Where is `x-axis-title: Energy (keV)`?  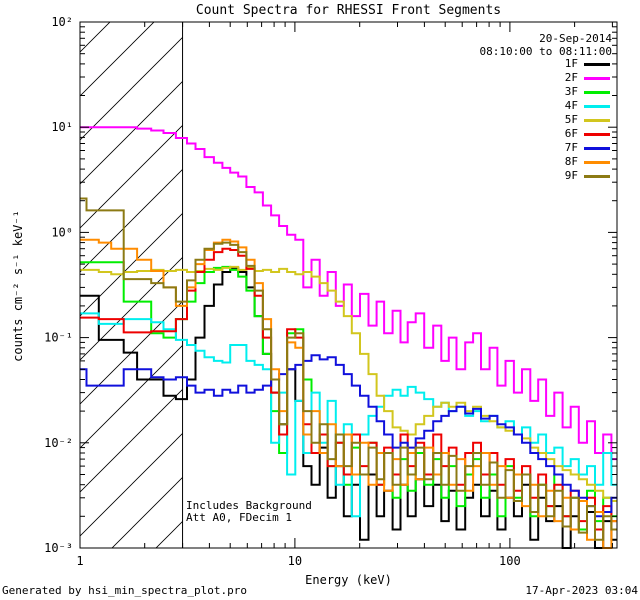
x-axis-title: Energy (keV) is located at coordinates (348, 580).